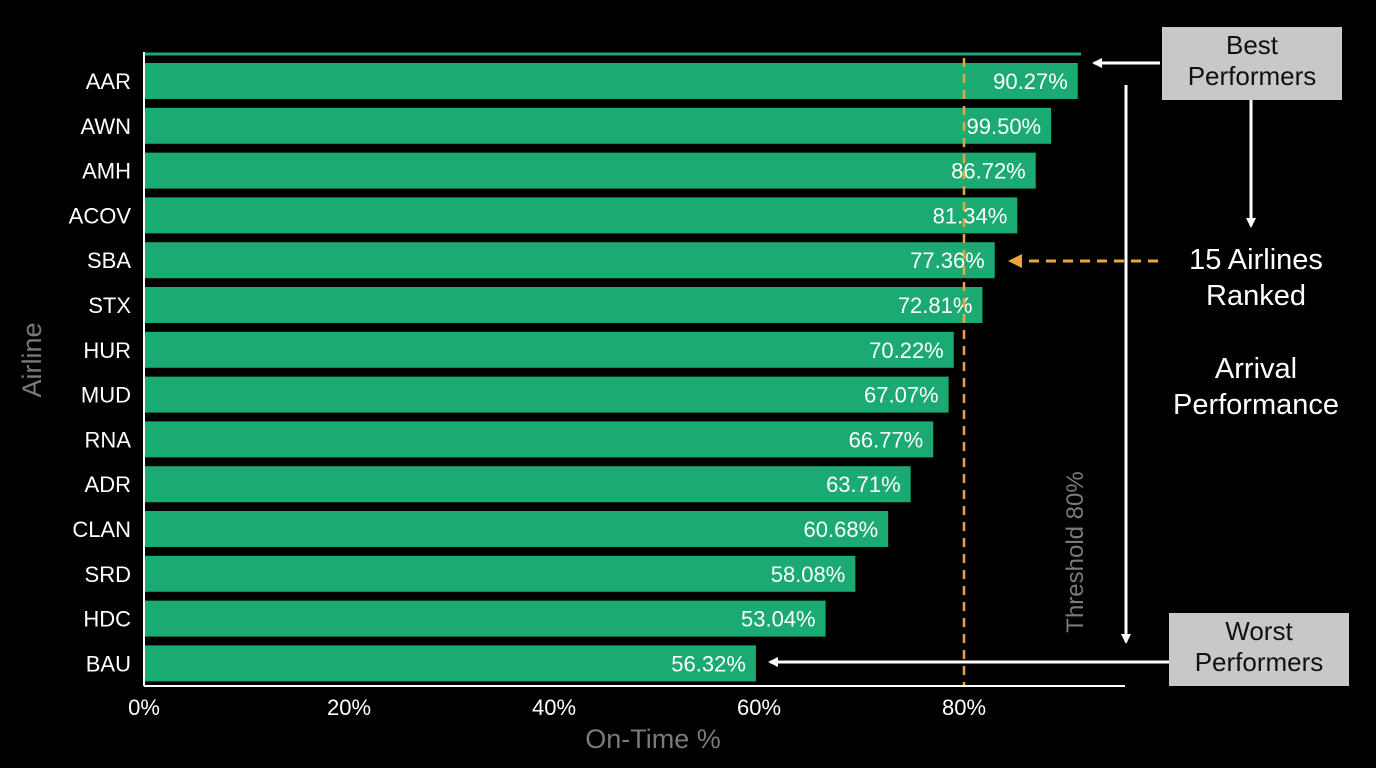 The width and height of the screenshot is (1376, 768). Describe the element at coordinates (841, 529) in the screenshot. I see `value-label-clan: 60.68%` at that location.